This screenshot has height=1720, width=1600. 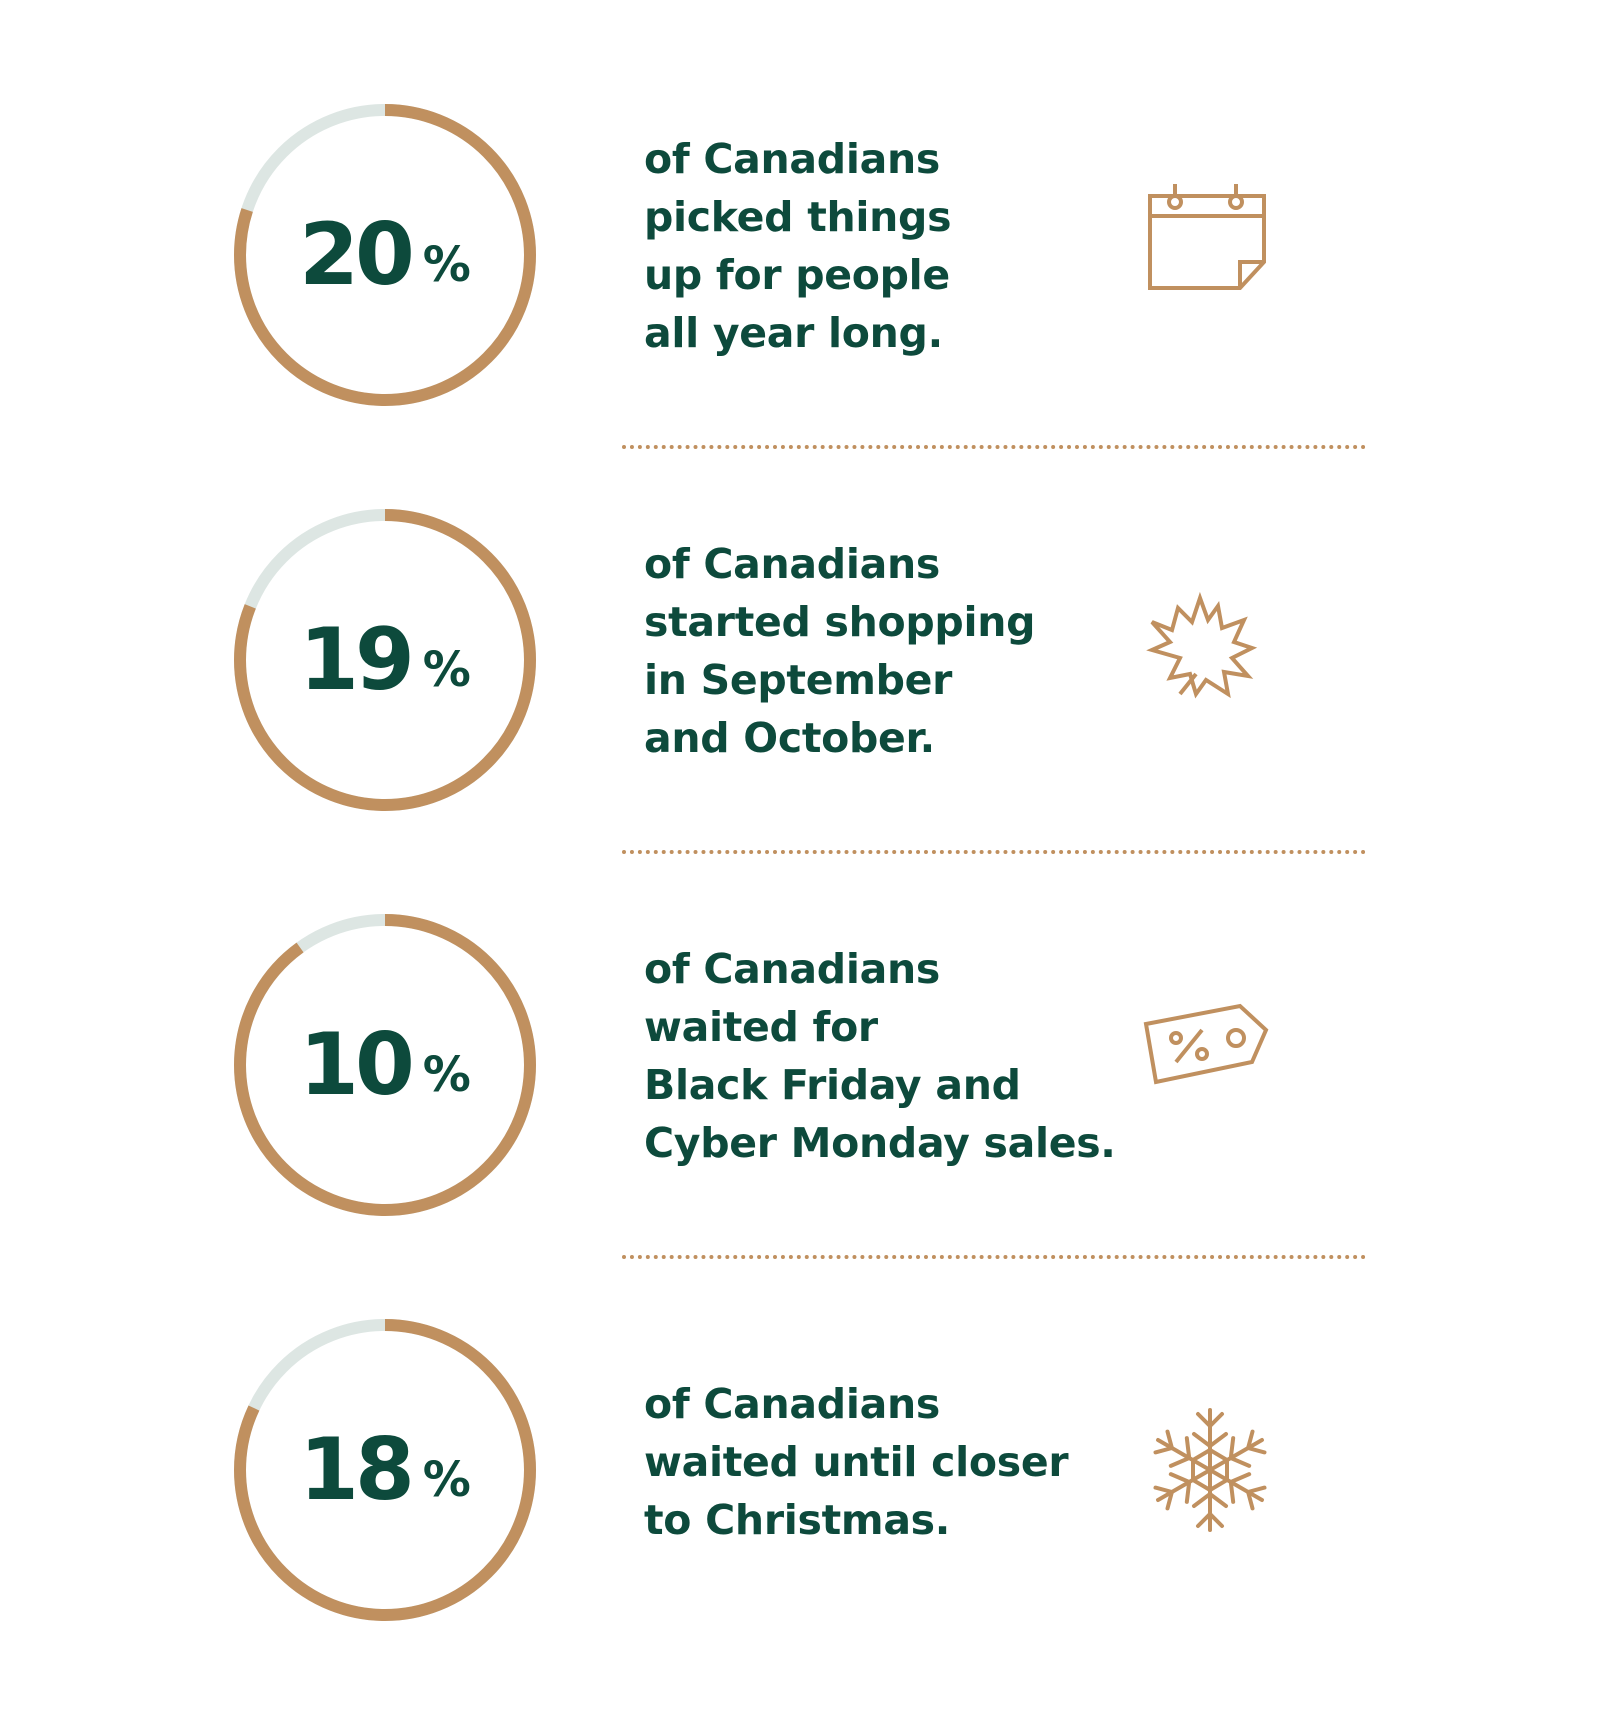 What do you see at coordinates (761, 1027) in the screenshot?
I see `description-line: waited for` at bounding box center [761, 1027].